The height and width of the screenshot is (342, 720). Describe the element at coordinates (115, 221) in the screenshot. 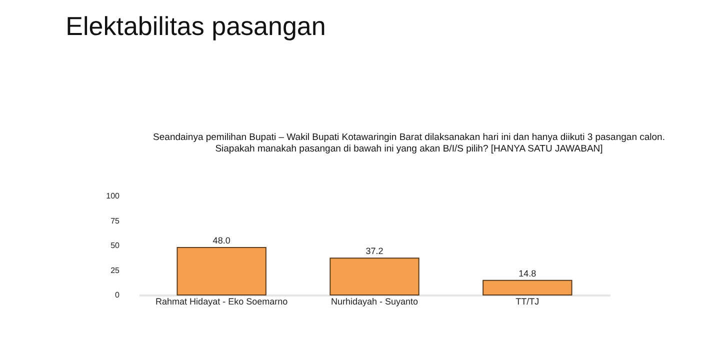

I see `y-tick-label: 75` at that location.